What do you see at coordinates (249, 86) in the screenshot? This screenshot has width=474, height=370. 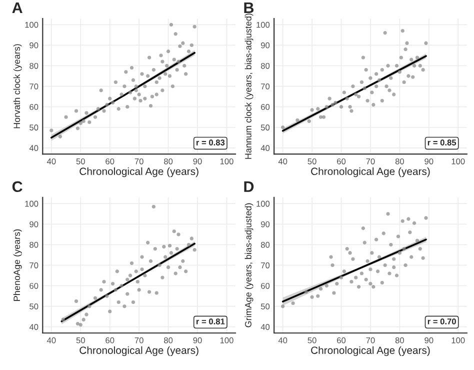 I see `y-axis-title: Hannum clock (years, bias-adjusted)` at bounding box center [249, 86].